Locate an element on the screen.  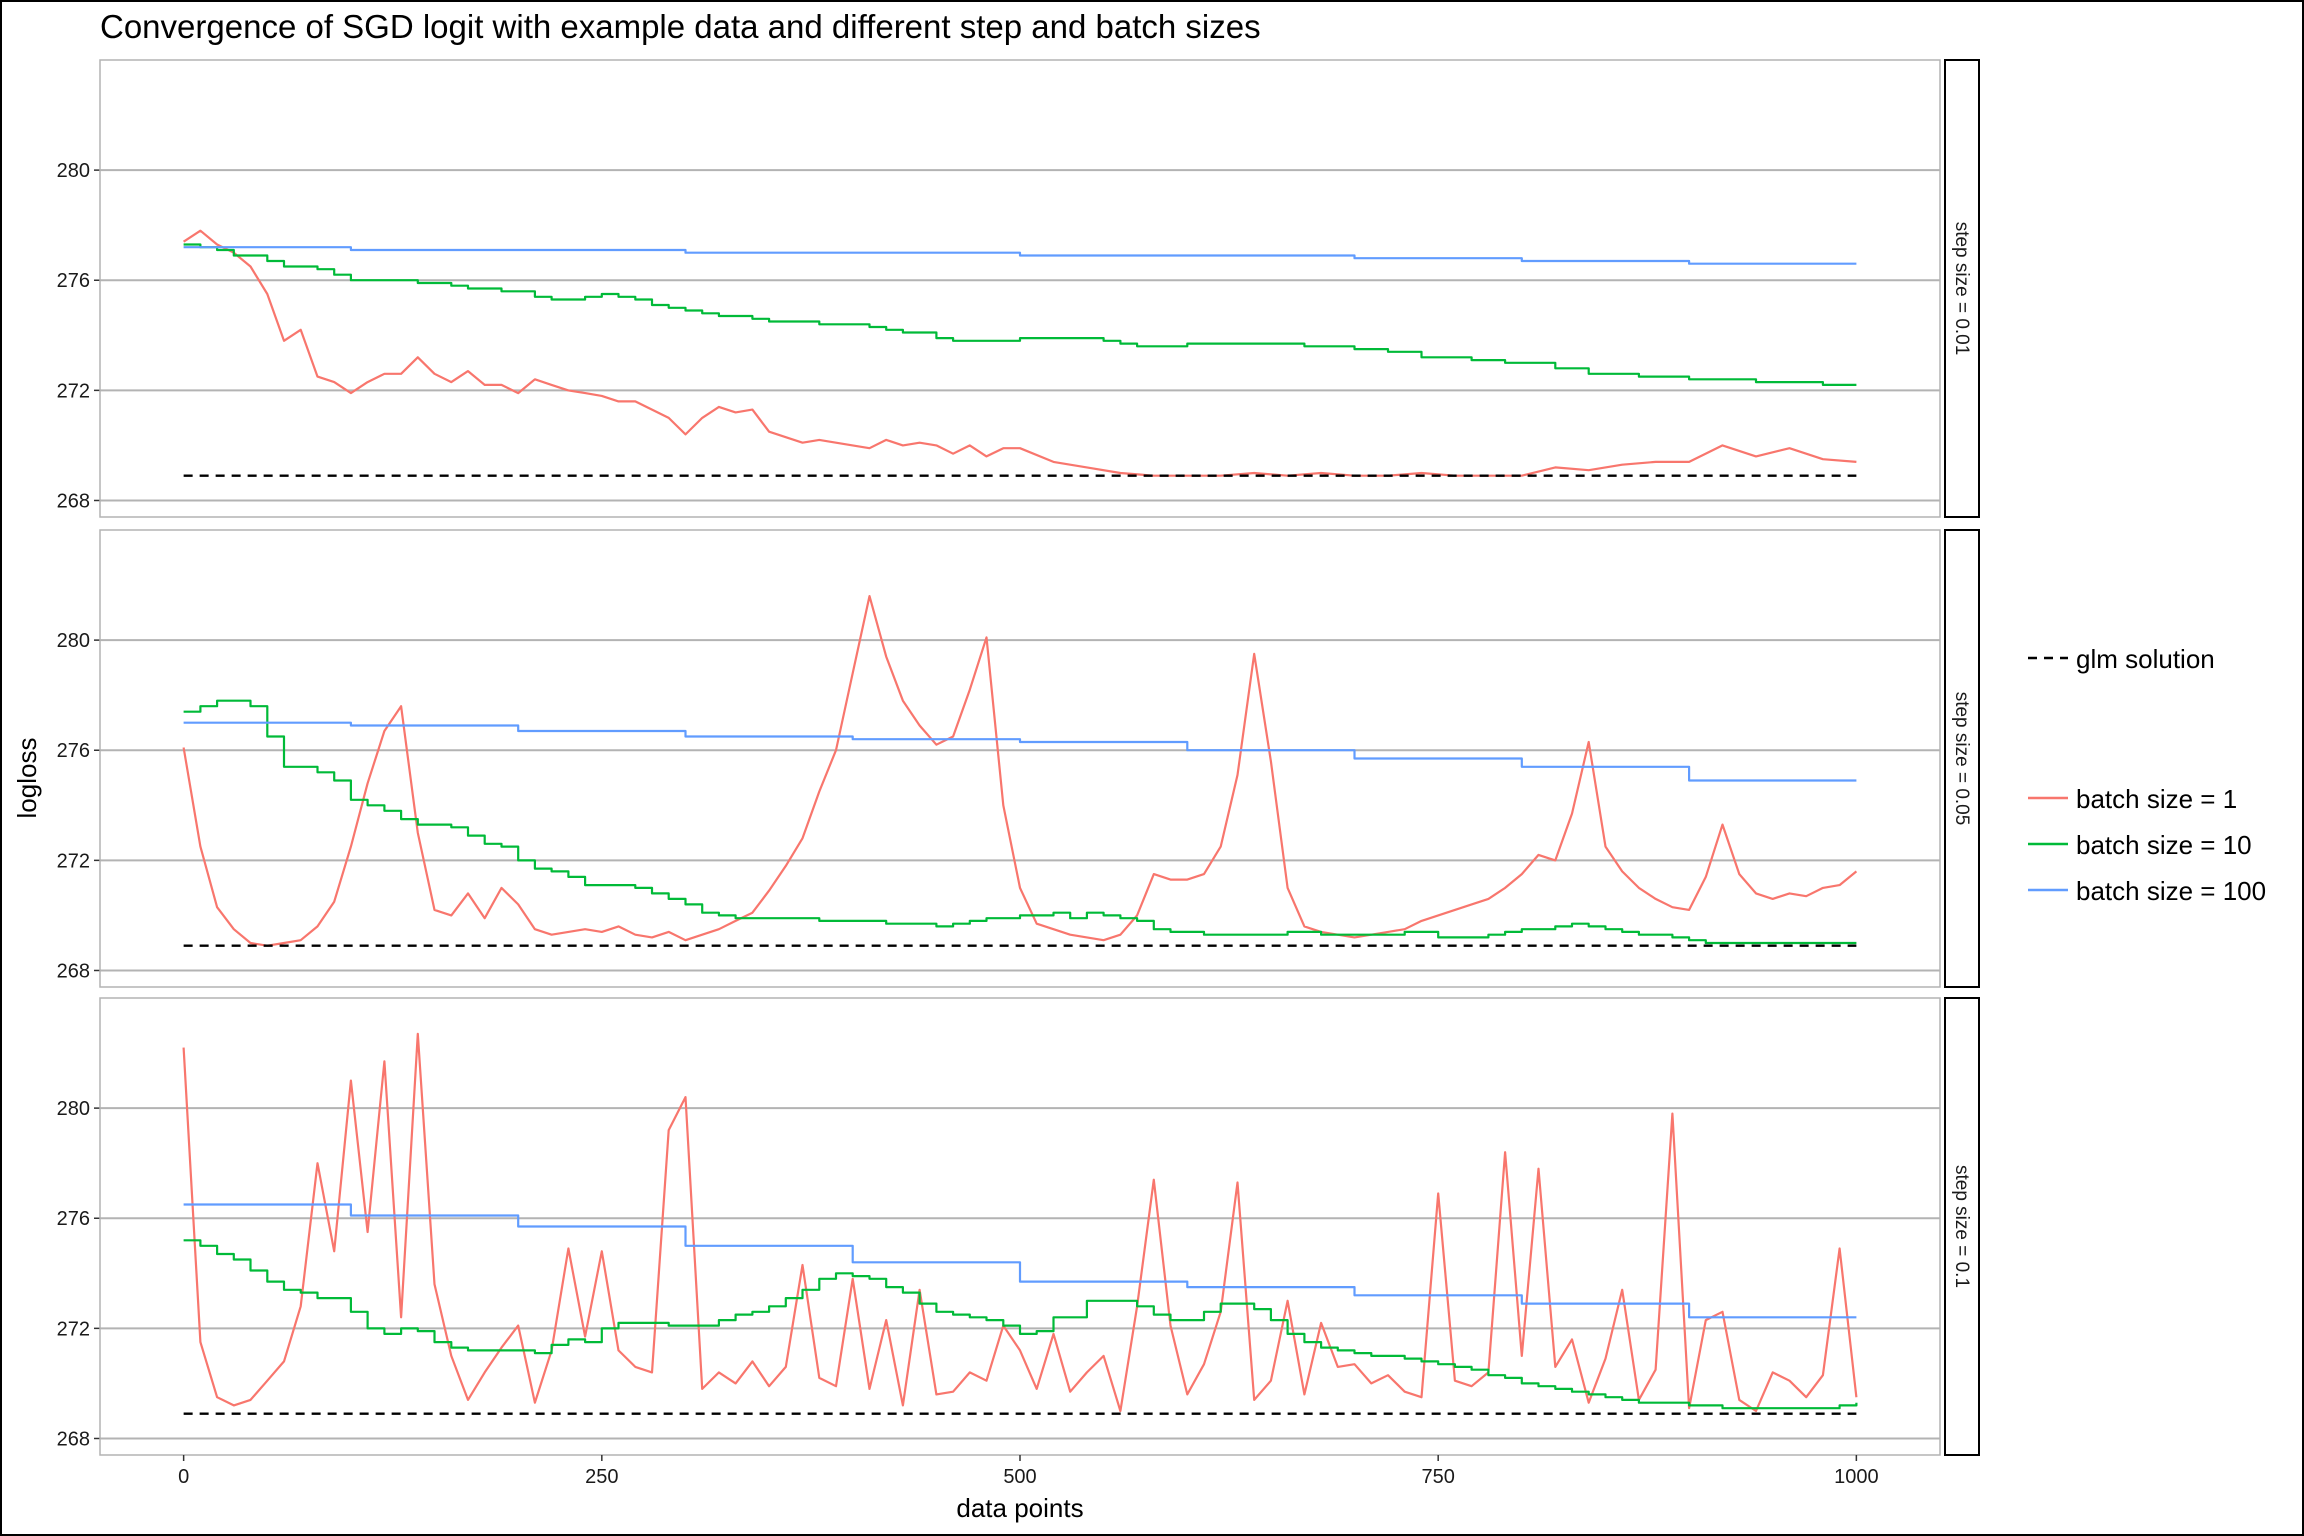
legend-item-batch-size-10: batch size = 10 is located at coordinates (2140, 845).